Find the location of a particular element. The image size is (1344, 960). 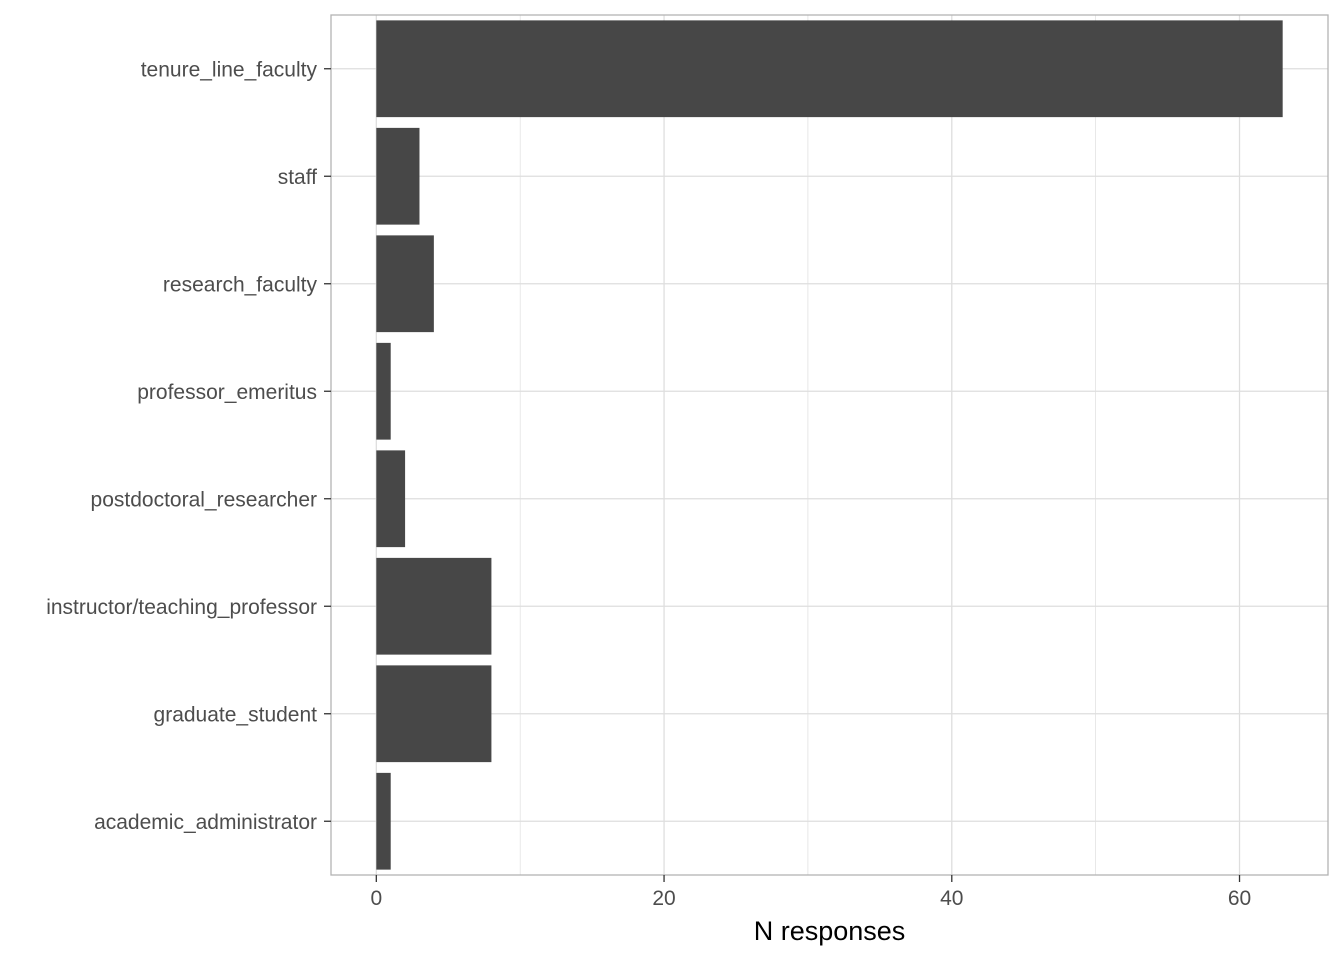

bar-research-faculty is located at coordinates (405, 284).